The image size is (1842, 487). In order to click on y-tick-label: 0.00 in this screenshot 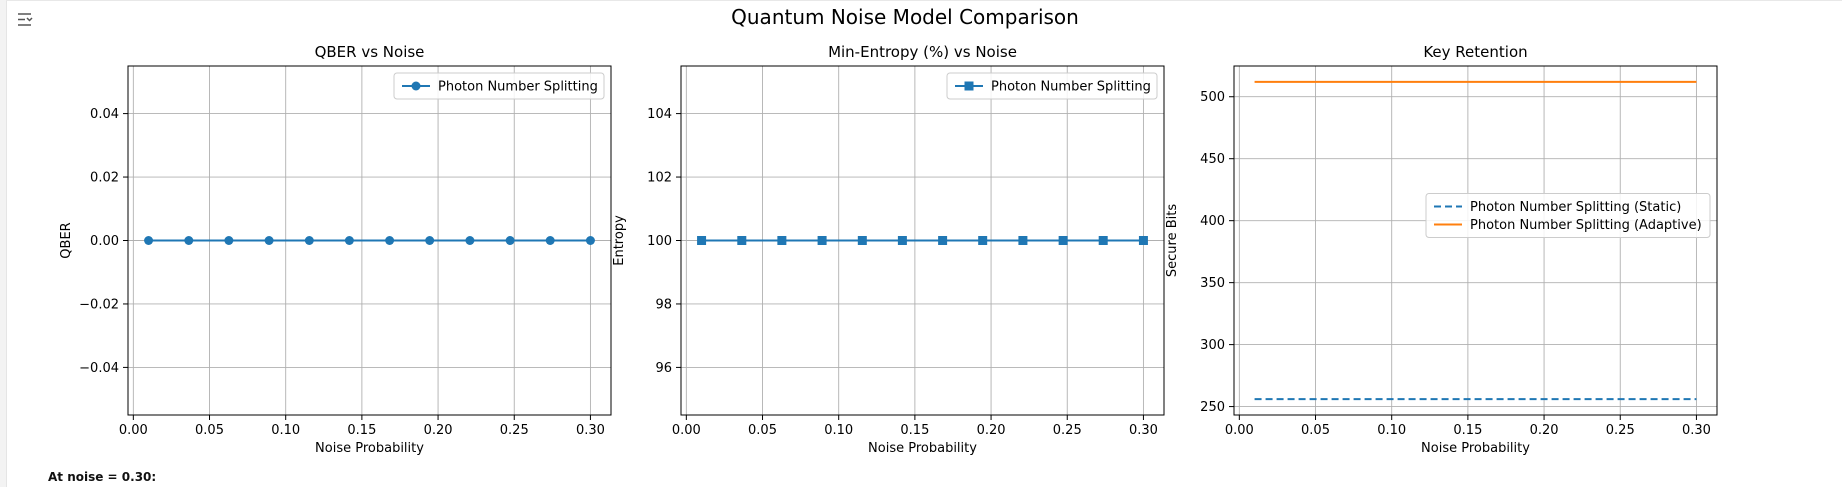, I will do `click(104, 241)`.